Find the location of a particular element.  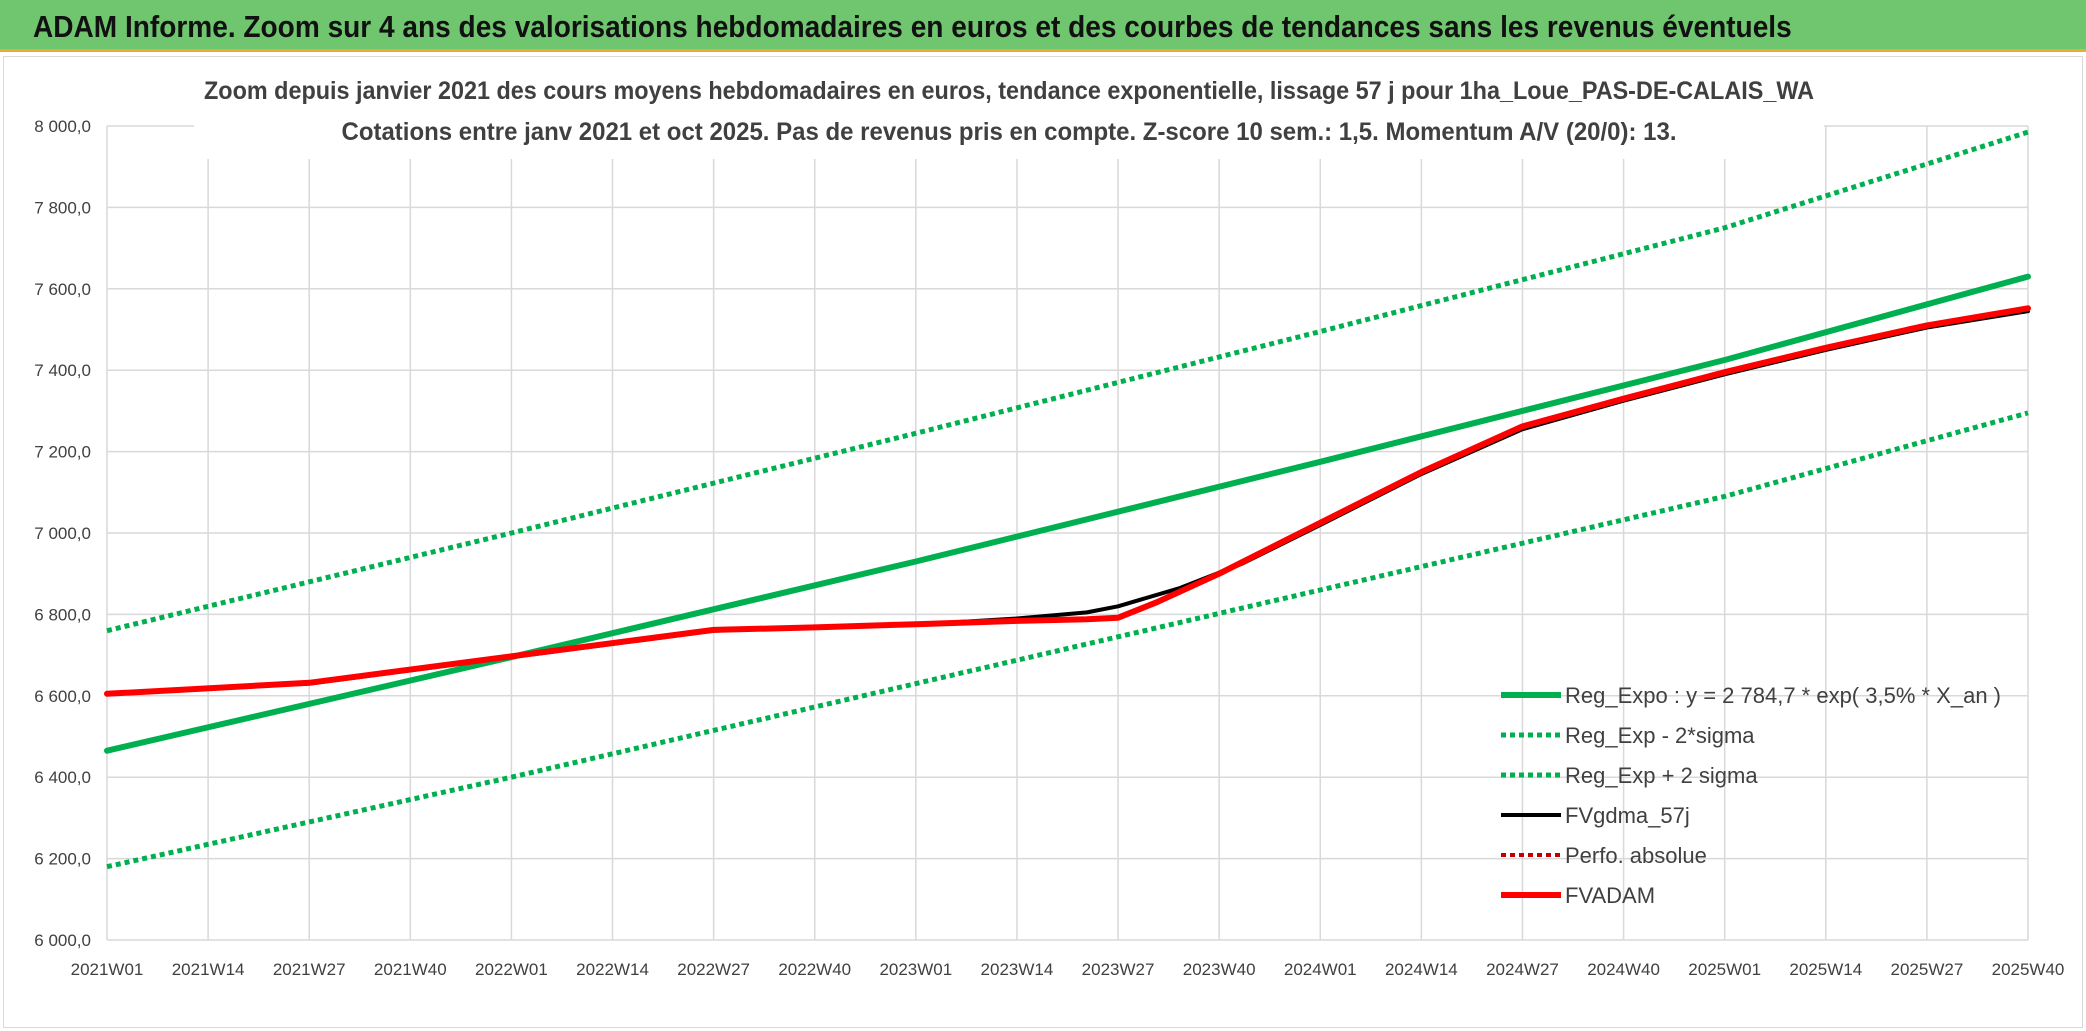

x-tick-label: 2025W01 is located at coordinates (1724, 969).